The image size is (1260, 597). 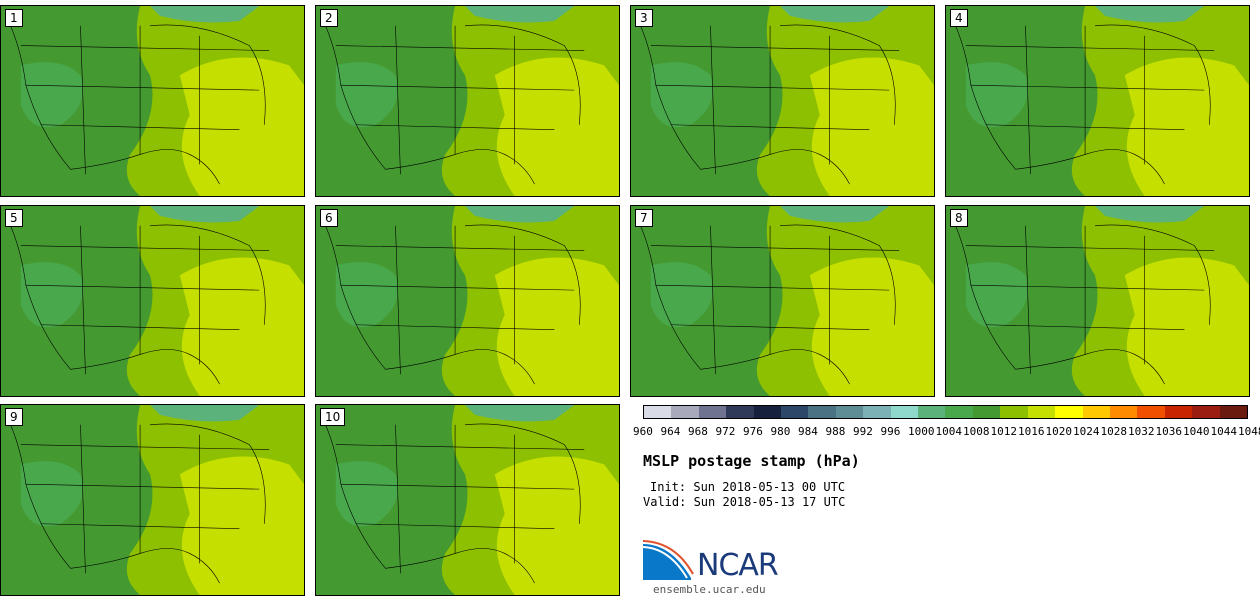 I want to click on chart-title: MSLP postage stamp (hPa), so click(x=751, y=461).